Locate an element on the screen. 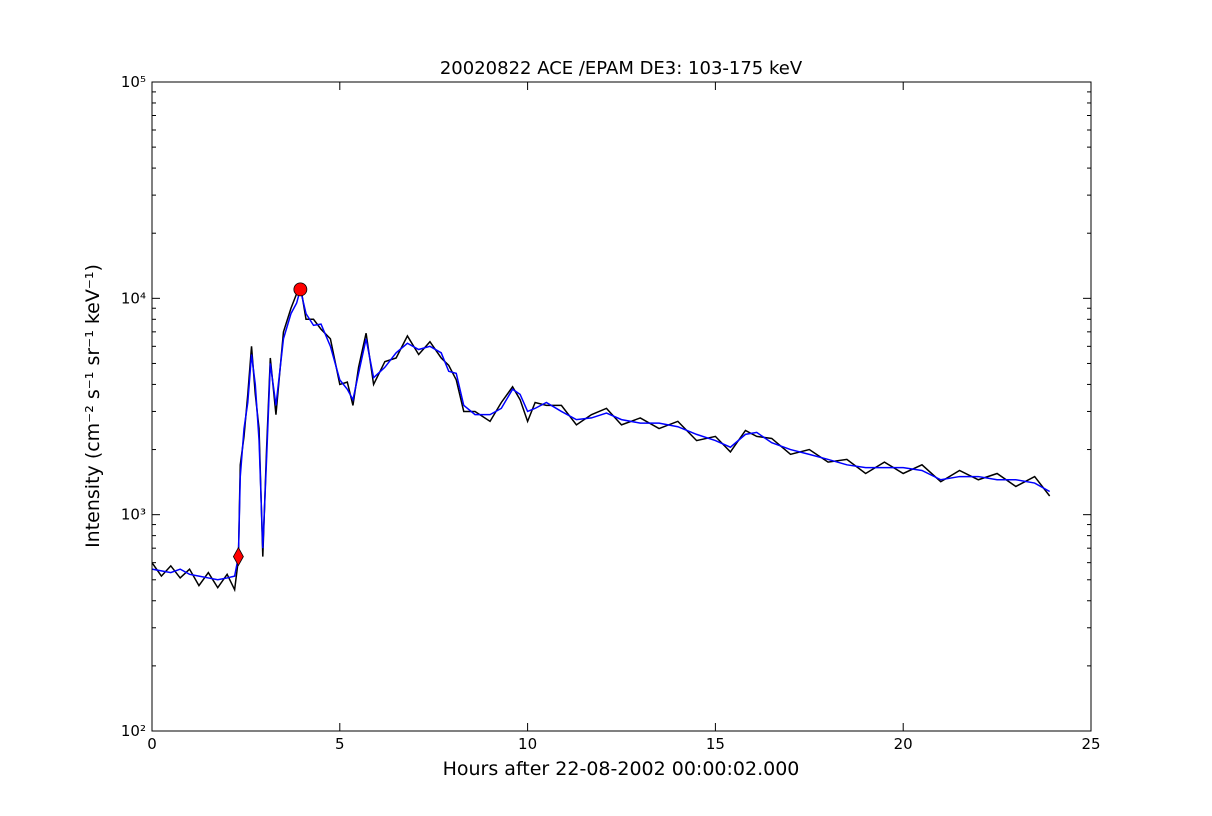 This screenshot has width=1212, height=816. x-tick-label: 5 is located at coordinates (340, 744).